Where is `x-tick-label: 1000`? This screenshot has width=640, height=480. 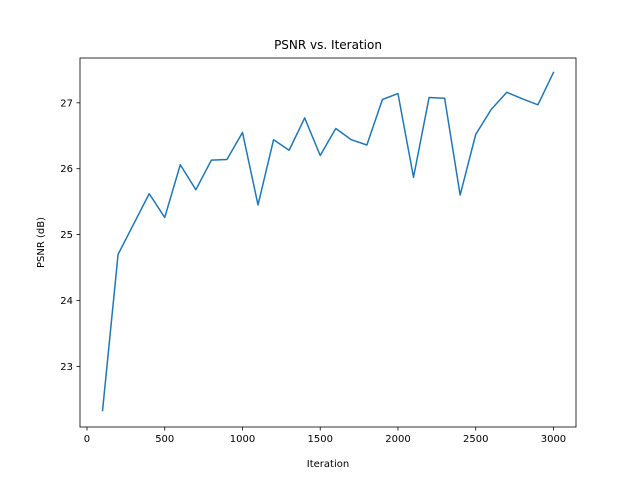 x-tick-label: 1000 is located at coordinates (242, 439).